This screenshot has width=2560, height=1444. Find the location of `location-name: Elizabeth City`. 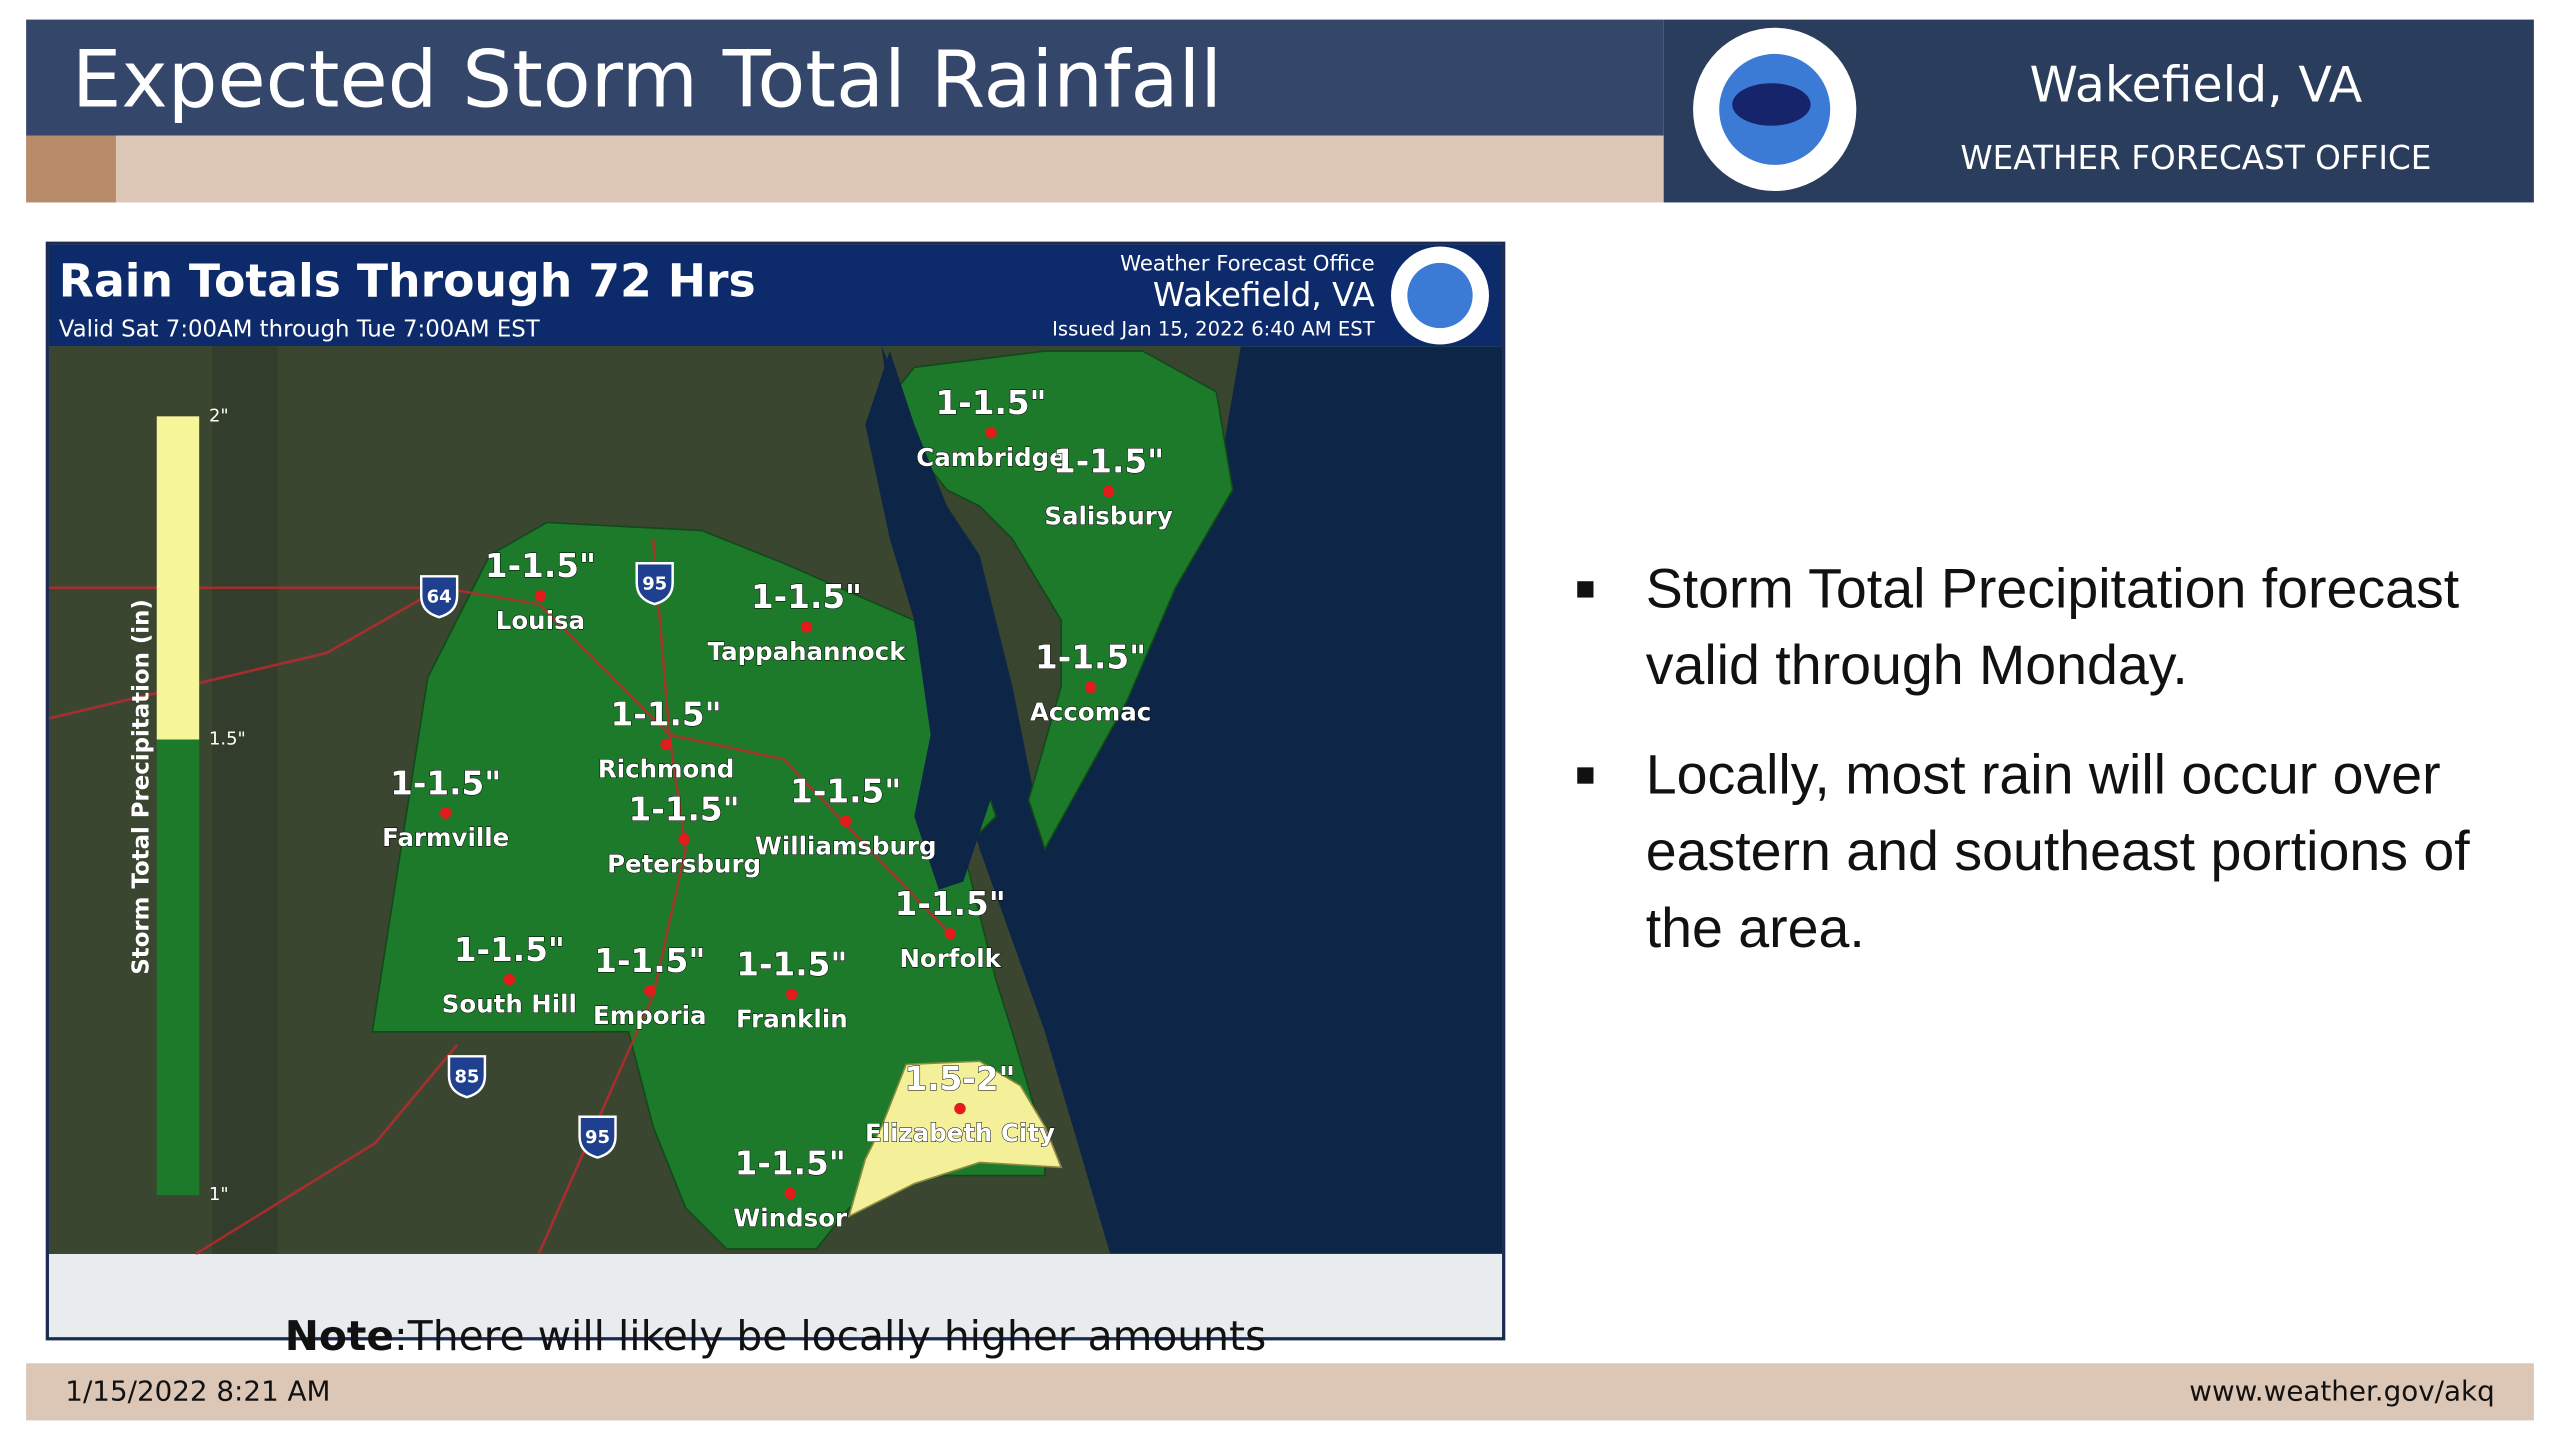

location-name: Elizabeth City is located at coordinates (960, 1133).